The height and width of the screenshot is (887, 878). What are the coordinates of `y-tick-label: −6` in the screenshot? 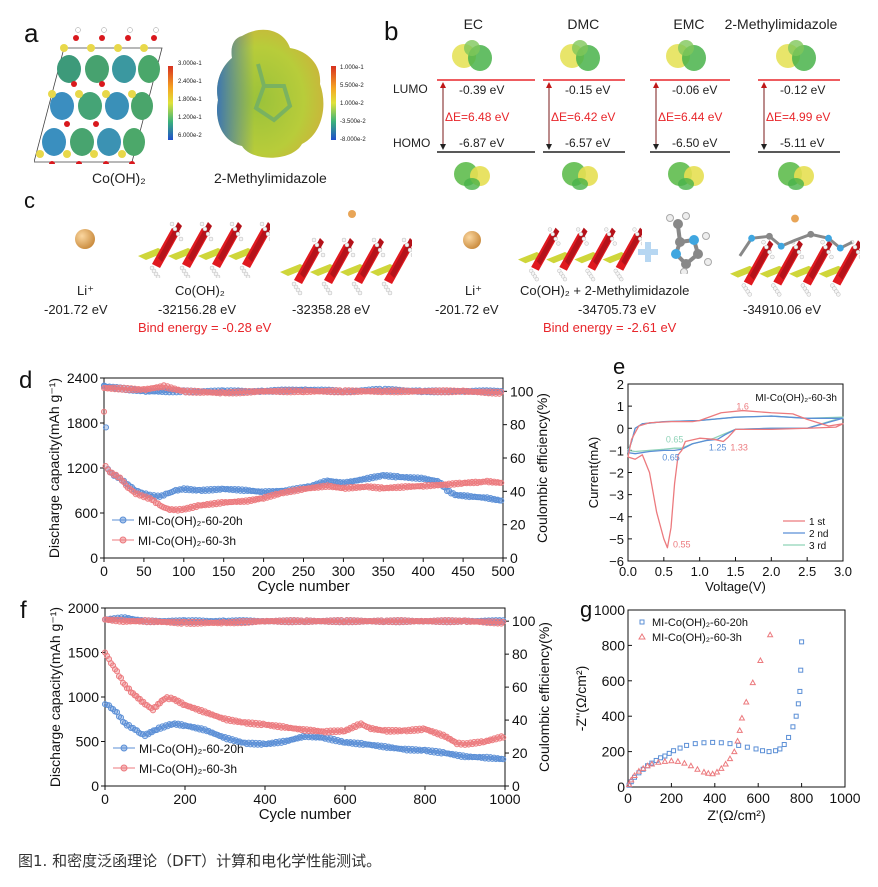 It's located at (616, 561).